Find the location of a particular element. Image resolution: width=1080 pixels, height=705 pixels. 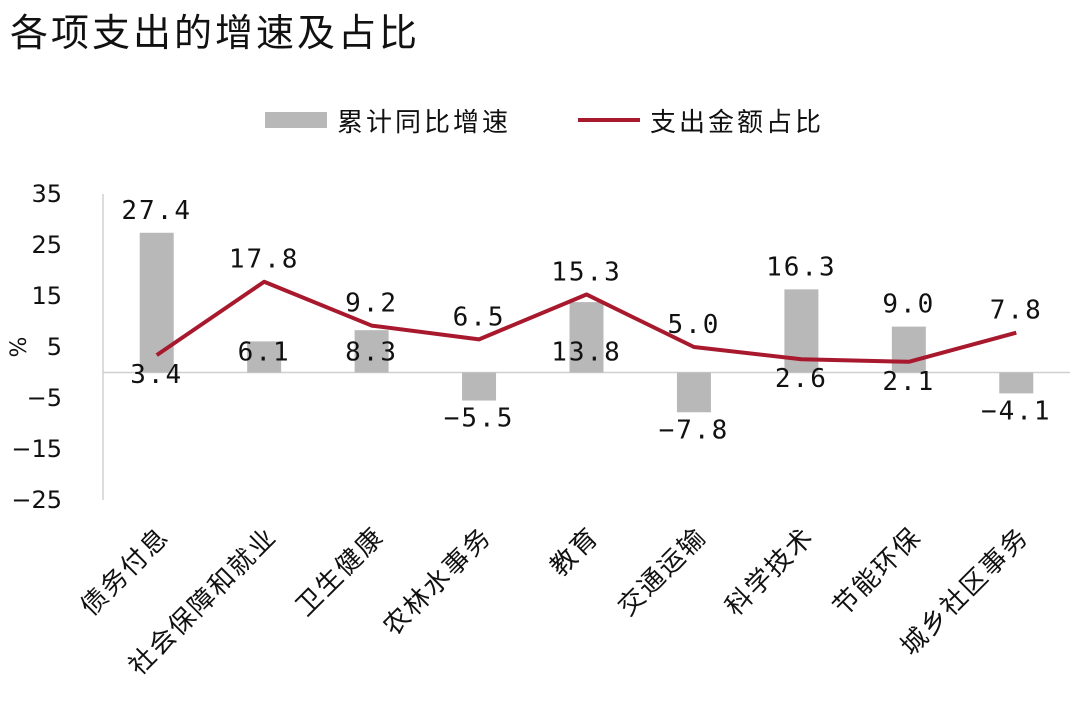

bar-value-label: 16.3 is located at coordinates (801, 267).